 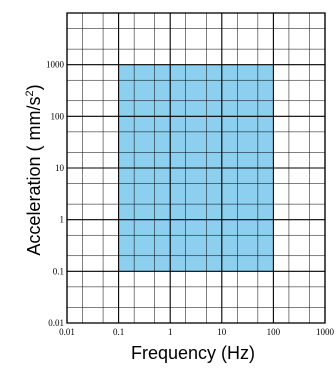 What do you see at coordinates (58, 271) in the screenshot?
I see `y-tick-label: 0.1` at bounding box center [58, 271].